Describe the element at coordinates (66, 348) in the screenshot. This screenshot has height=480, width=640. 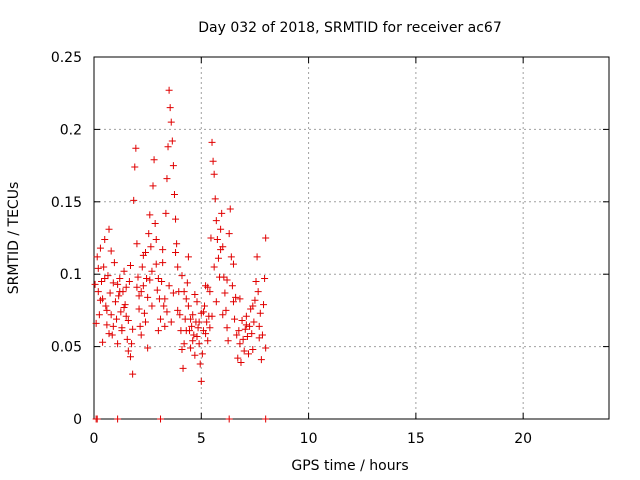
I see `y-tick-label: 0.05` at that location.